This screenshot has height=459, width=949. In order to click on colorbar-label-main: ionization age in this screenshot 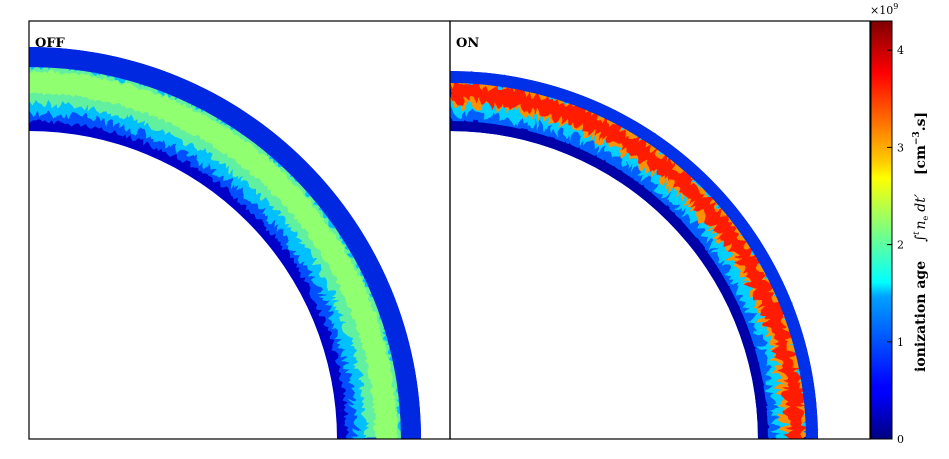, I will do `click(921, 316)`.